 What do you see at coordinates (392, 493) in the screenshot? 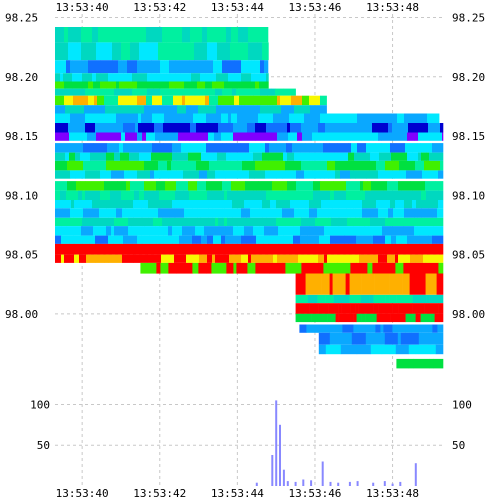
I see `x-tick-label-bottom: 13:53:48` at bounding box center [392, 493].